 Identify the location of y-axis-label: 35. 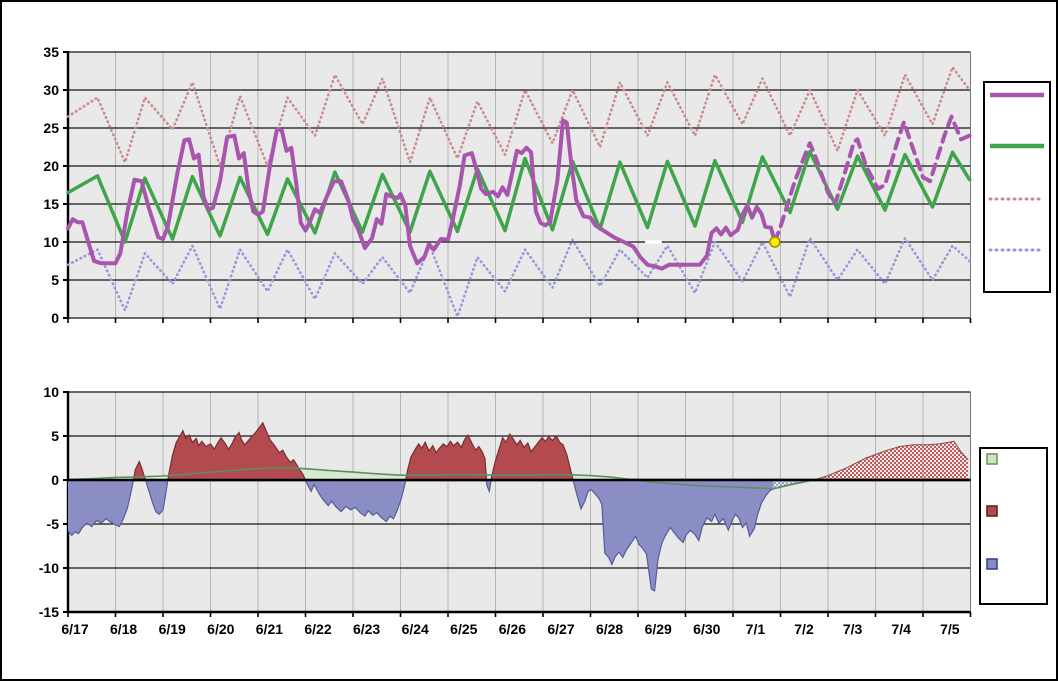
(51, 52).